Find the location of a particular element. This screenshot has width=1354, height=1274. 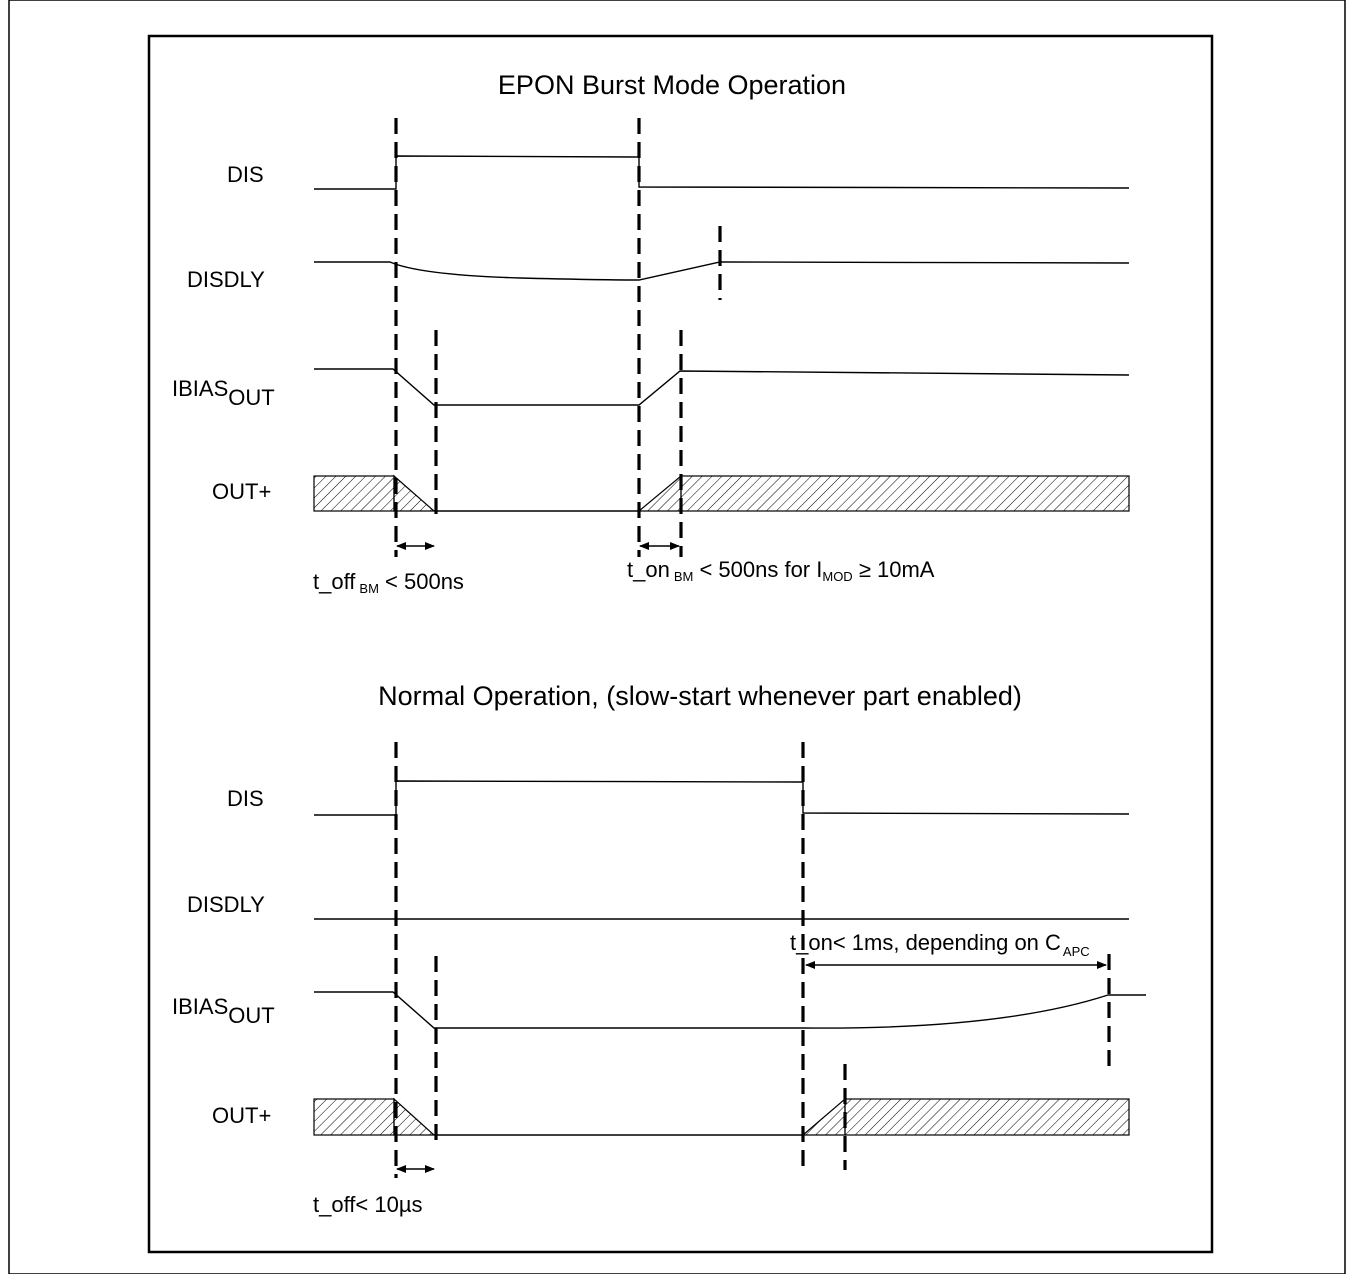

ibias-waveform is located at coordinates (722, 387).